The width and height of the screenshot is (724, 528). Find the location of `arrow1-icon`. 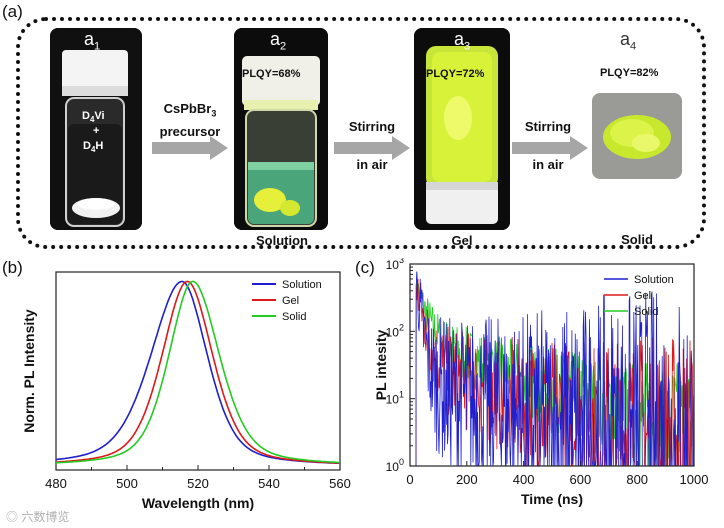

arrow1-icon is located at coordinates (190, 148).